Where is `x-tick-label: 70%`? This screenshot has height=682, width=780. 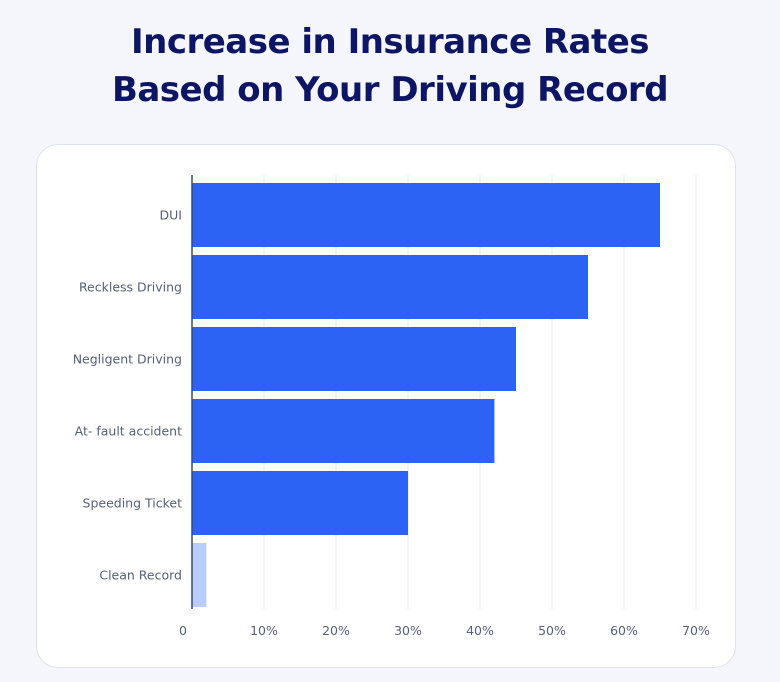
x-tick-label: 70% is located at coordinates (696, 630).